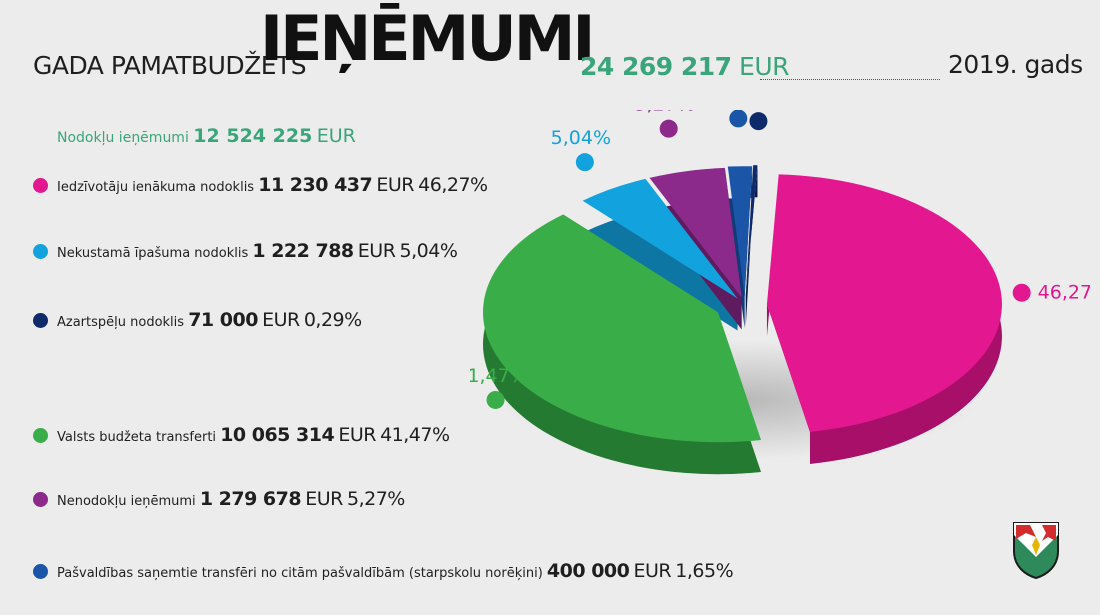  Describe the element at coordinates (850, 79) in the screenshot. I see `dotted-divider` at that location.